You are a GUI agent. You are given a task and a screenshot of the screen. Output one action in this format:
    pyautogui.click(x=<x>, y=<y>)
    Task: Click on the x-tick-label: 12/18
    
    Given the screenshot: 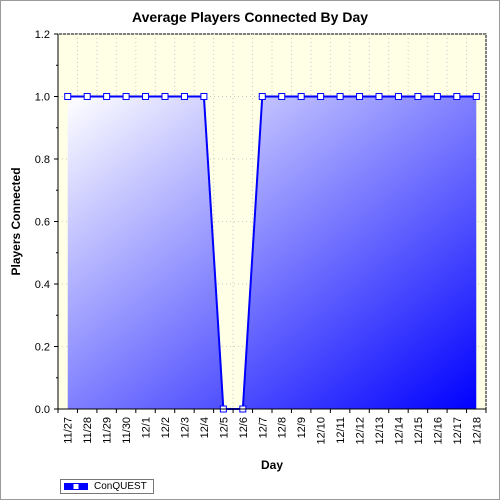 What is the action you would take?
    pyautogui.click(x=477, y=431)
    